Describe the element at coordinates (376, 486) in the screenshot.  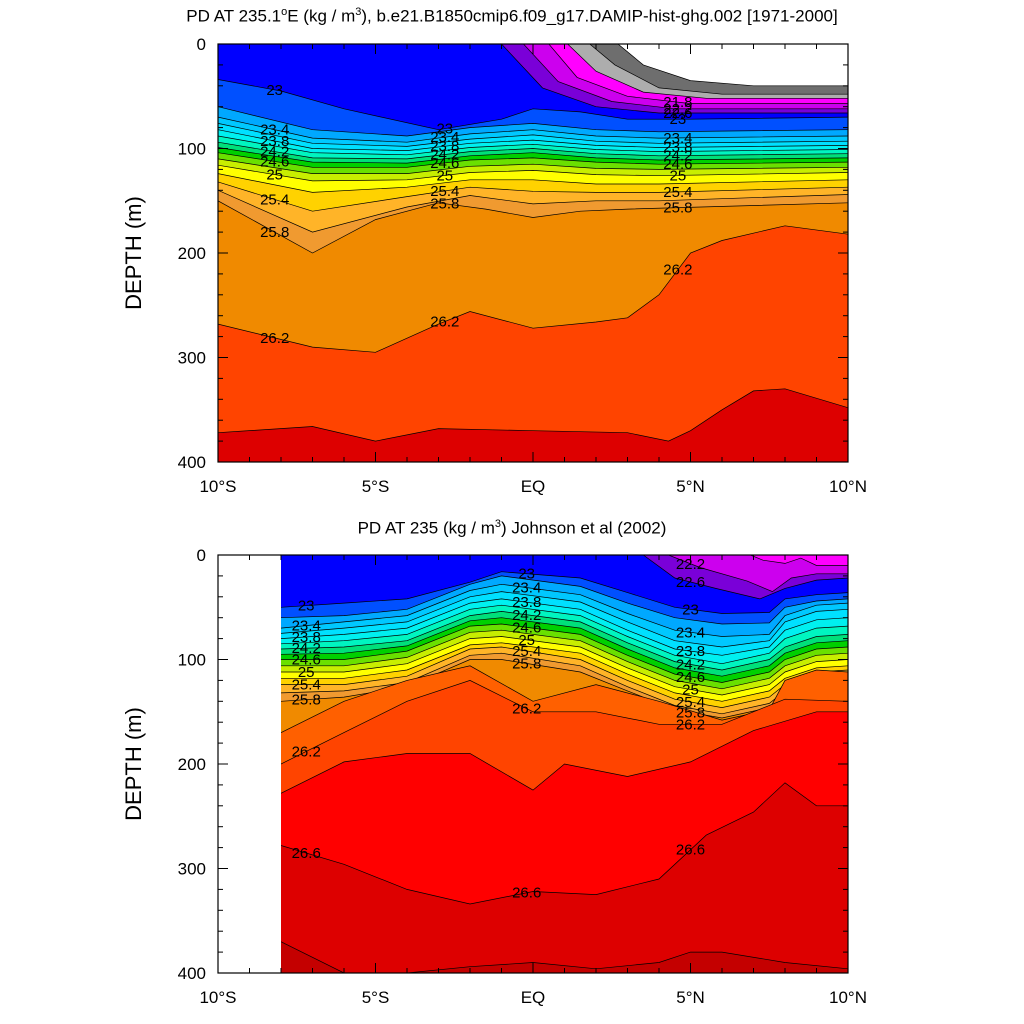
I see `x-tick-label: 5°S` at that location.